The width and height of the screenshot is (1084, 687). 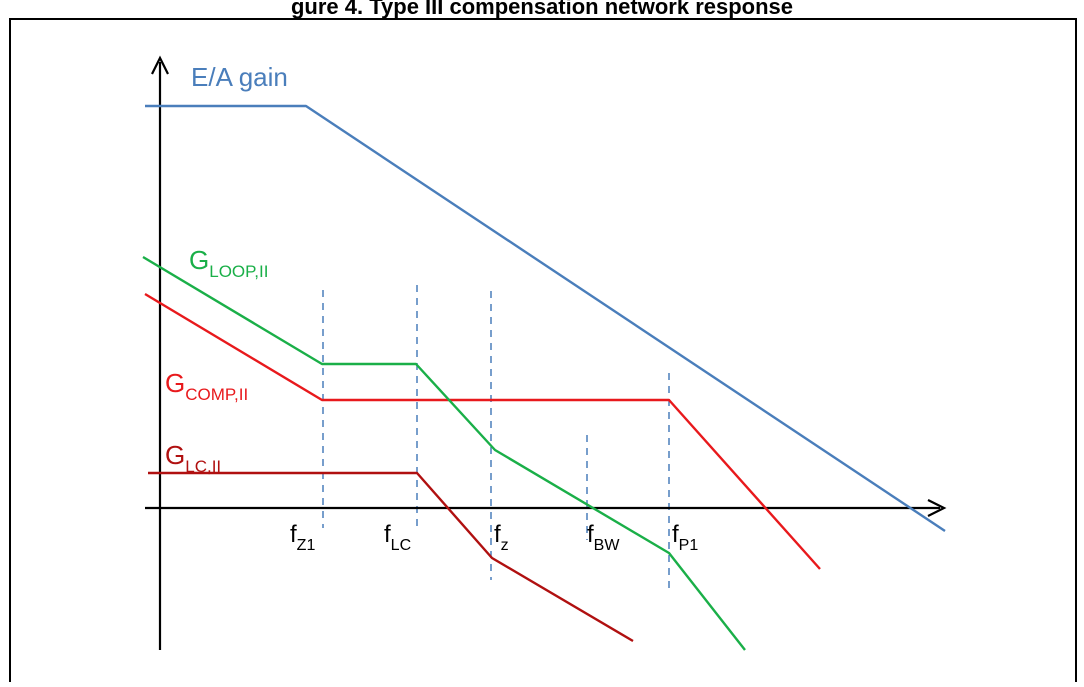 What do you see at coordinates (239, 77) in the screenshot?
I see `ea-gain-label: E/A gain` at bounding box center [239, 77].